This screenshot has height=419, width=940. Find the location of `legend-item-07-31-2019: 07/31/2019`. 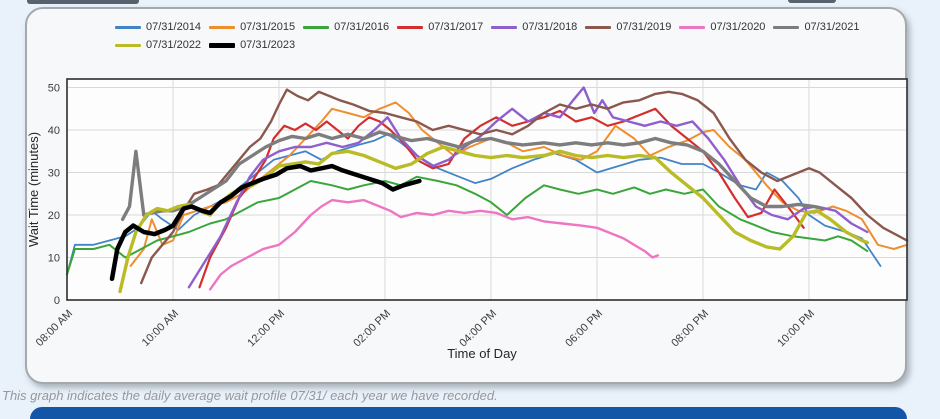

legend-item-07-31-2019: 07/31/2019 is located at coordinates (628, 27).